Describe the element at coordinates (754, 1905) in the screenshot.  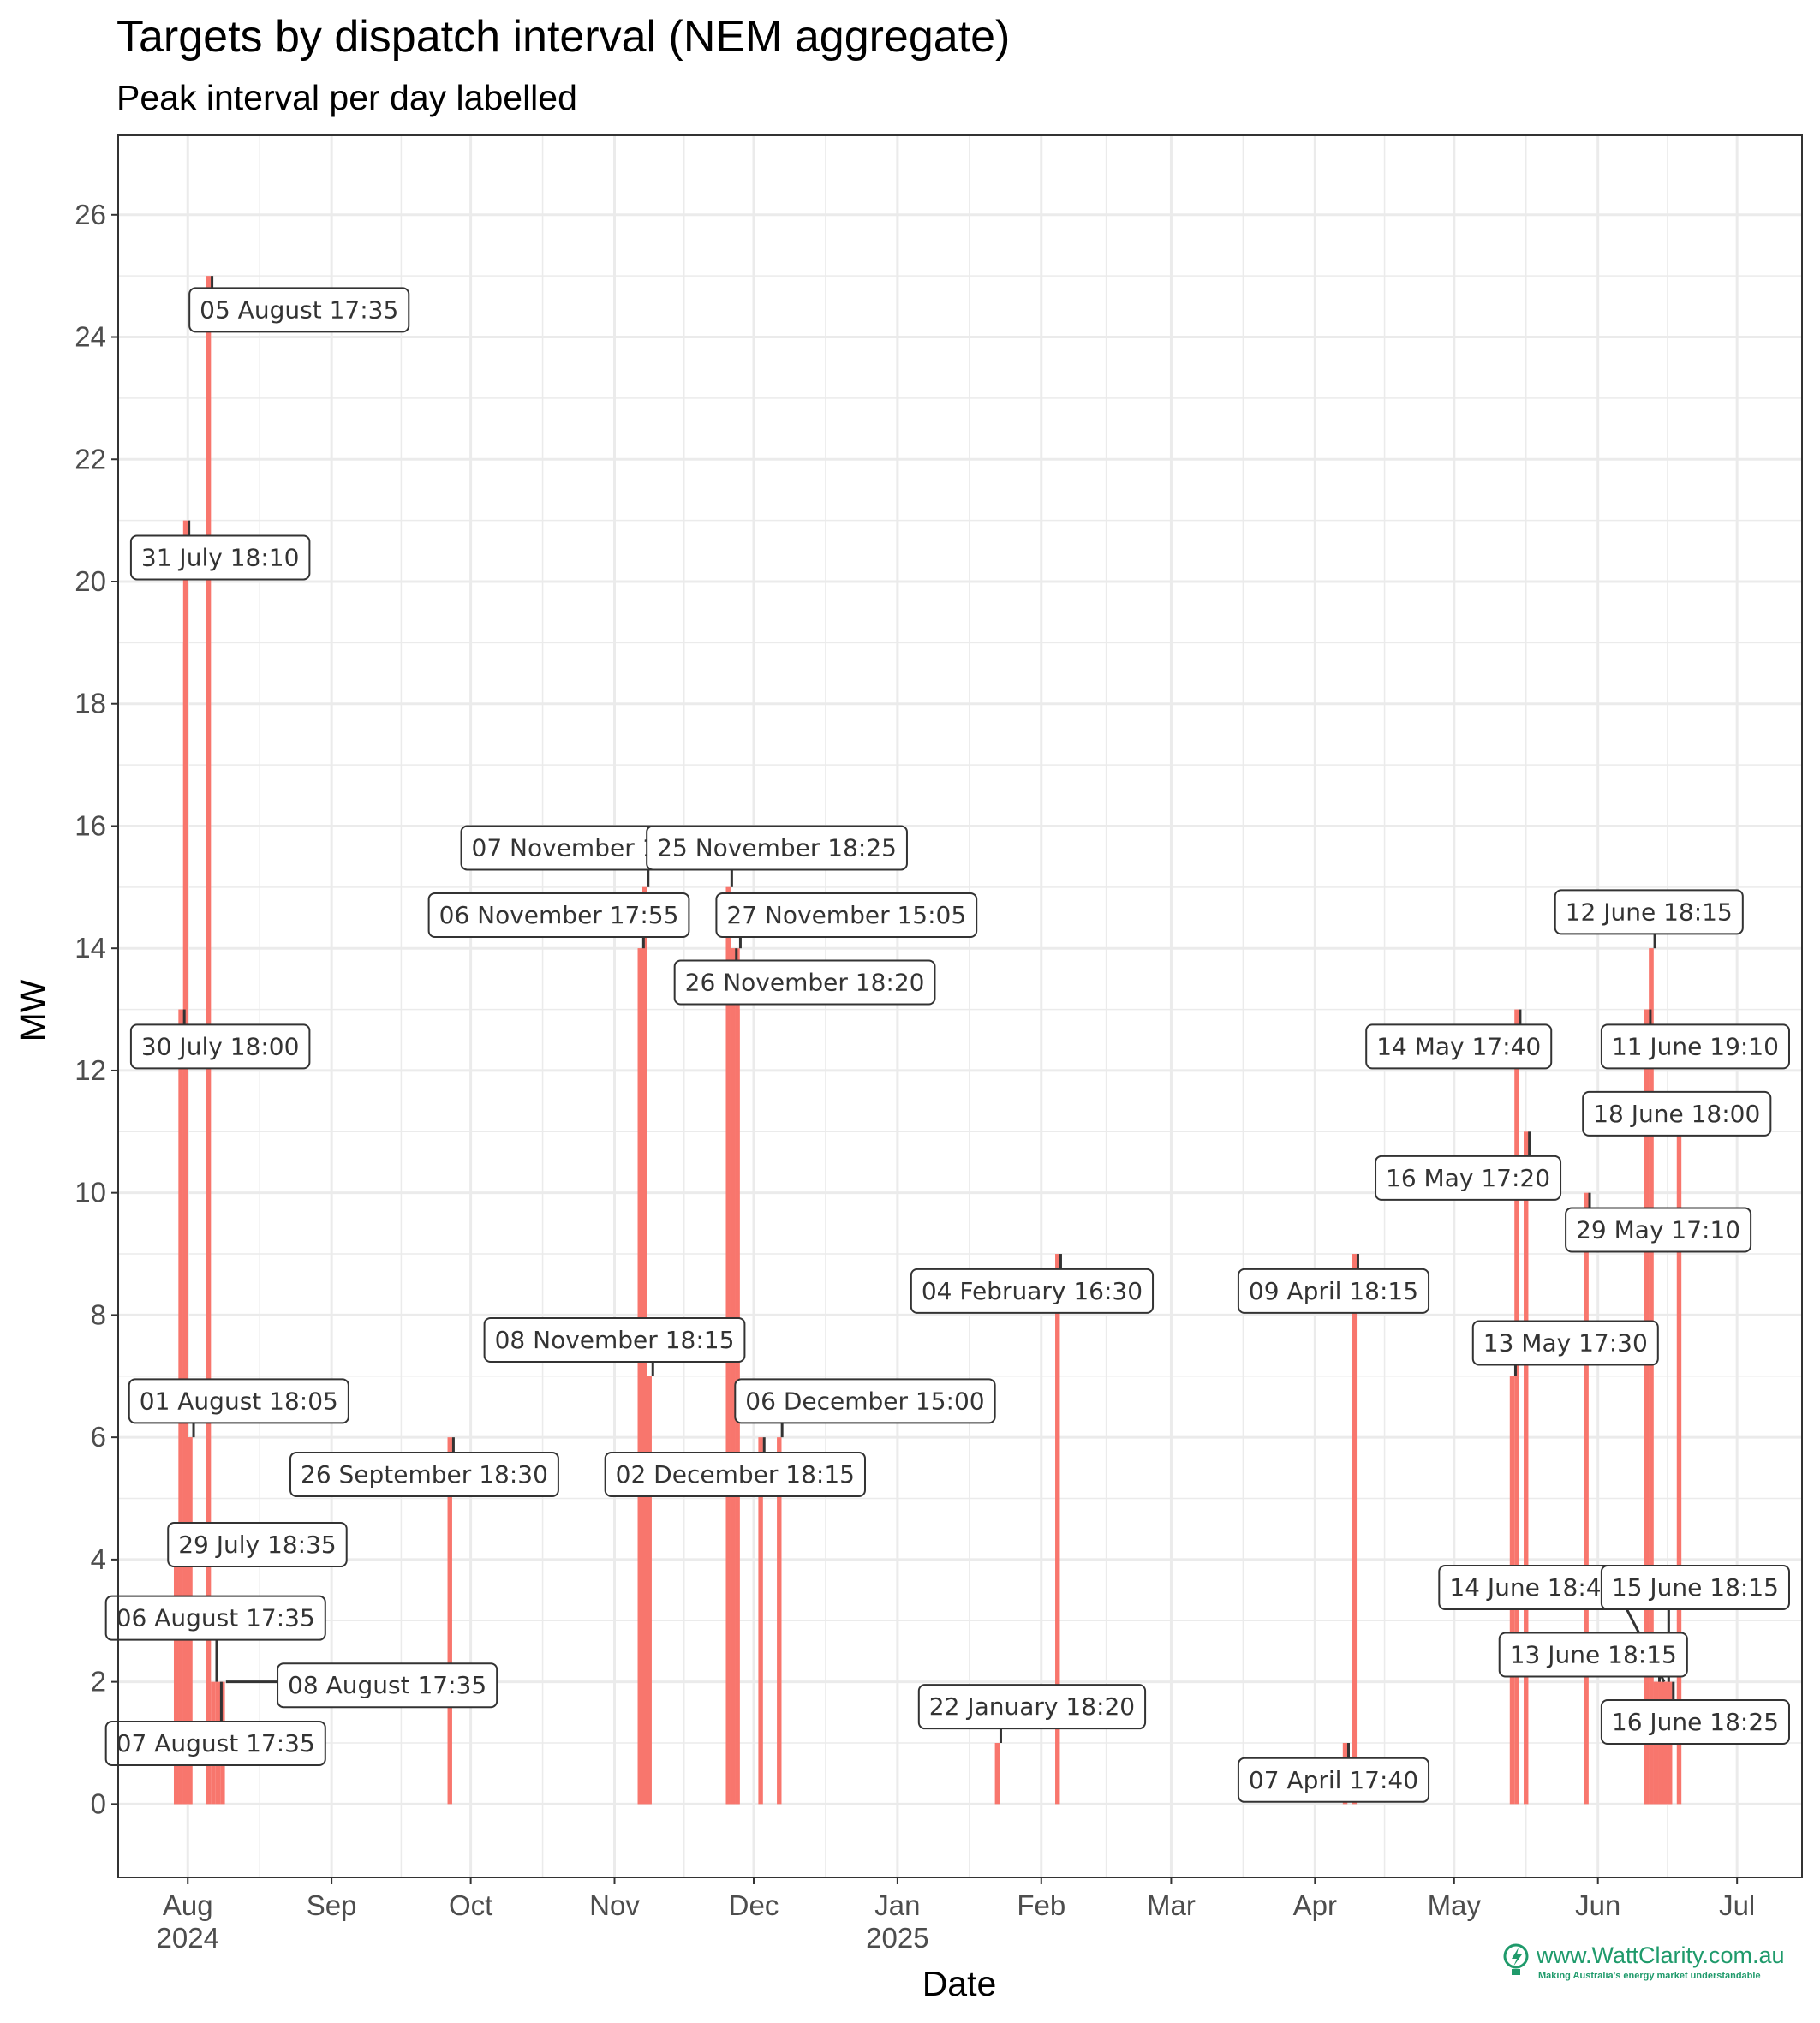
I see `x-tick-label: Dec` at that location.